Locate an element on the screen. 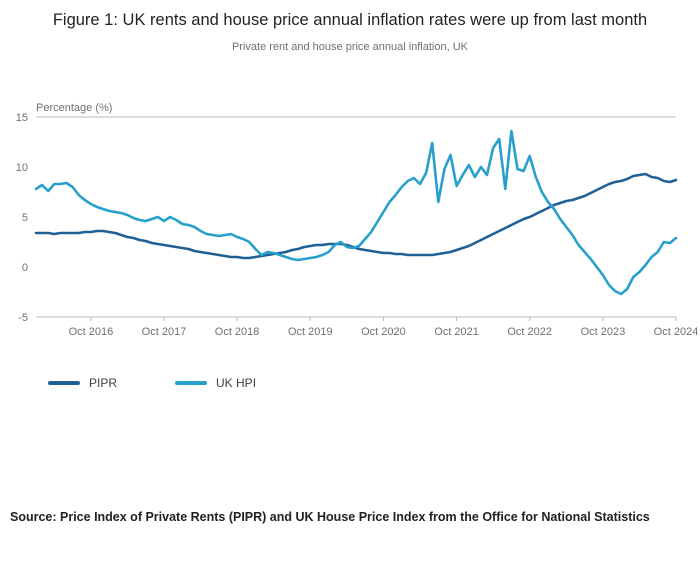  svg-text: 10 is located at coordinates (22, 168).